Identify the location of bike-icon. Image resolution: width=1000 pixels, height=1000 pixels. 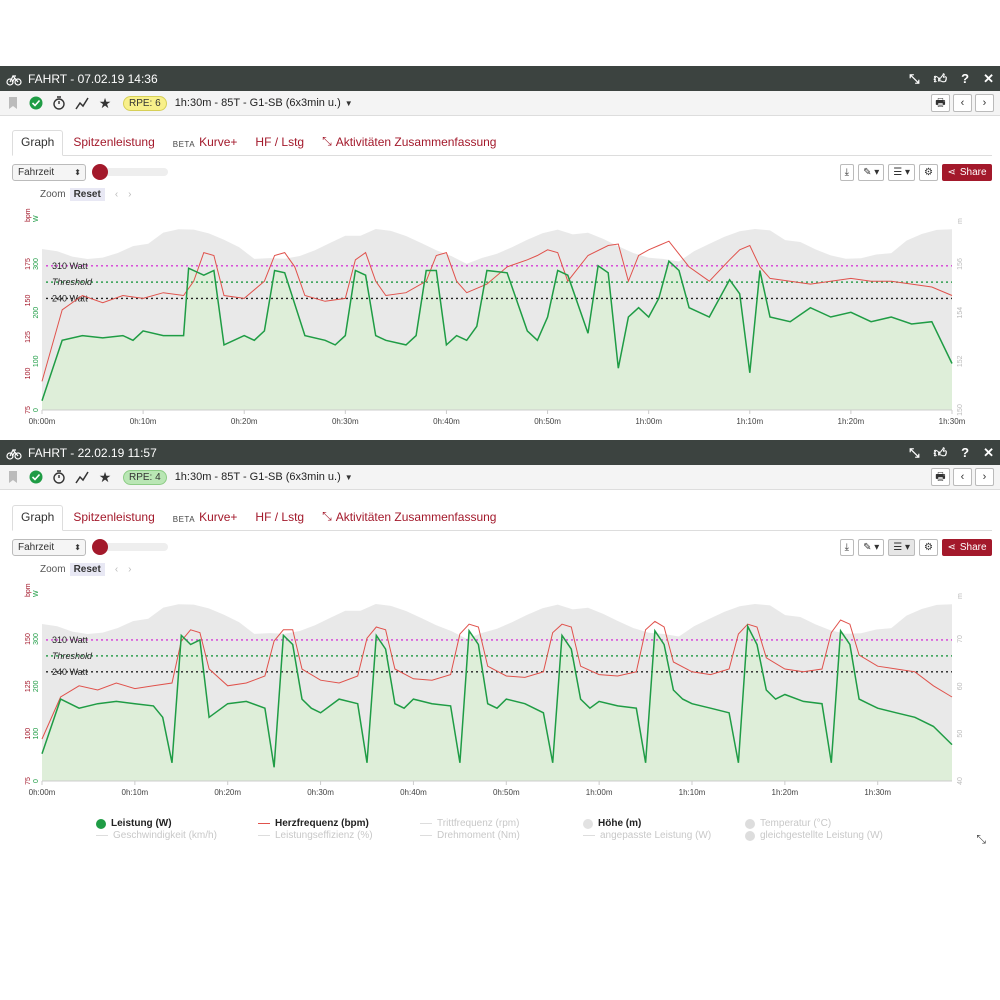
(14, 454).